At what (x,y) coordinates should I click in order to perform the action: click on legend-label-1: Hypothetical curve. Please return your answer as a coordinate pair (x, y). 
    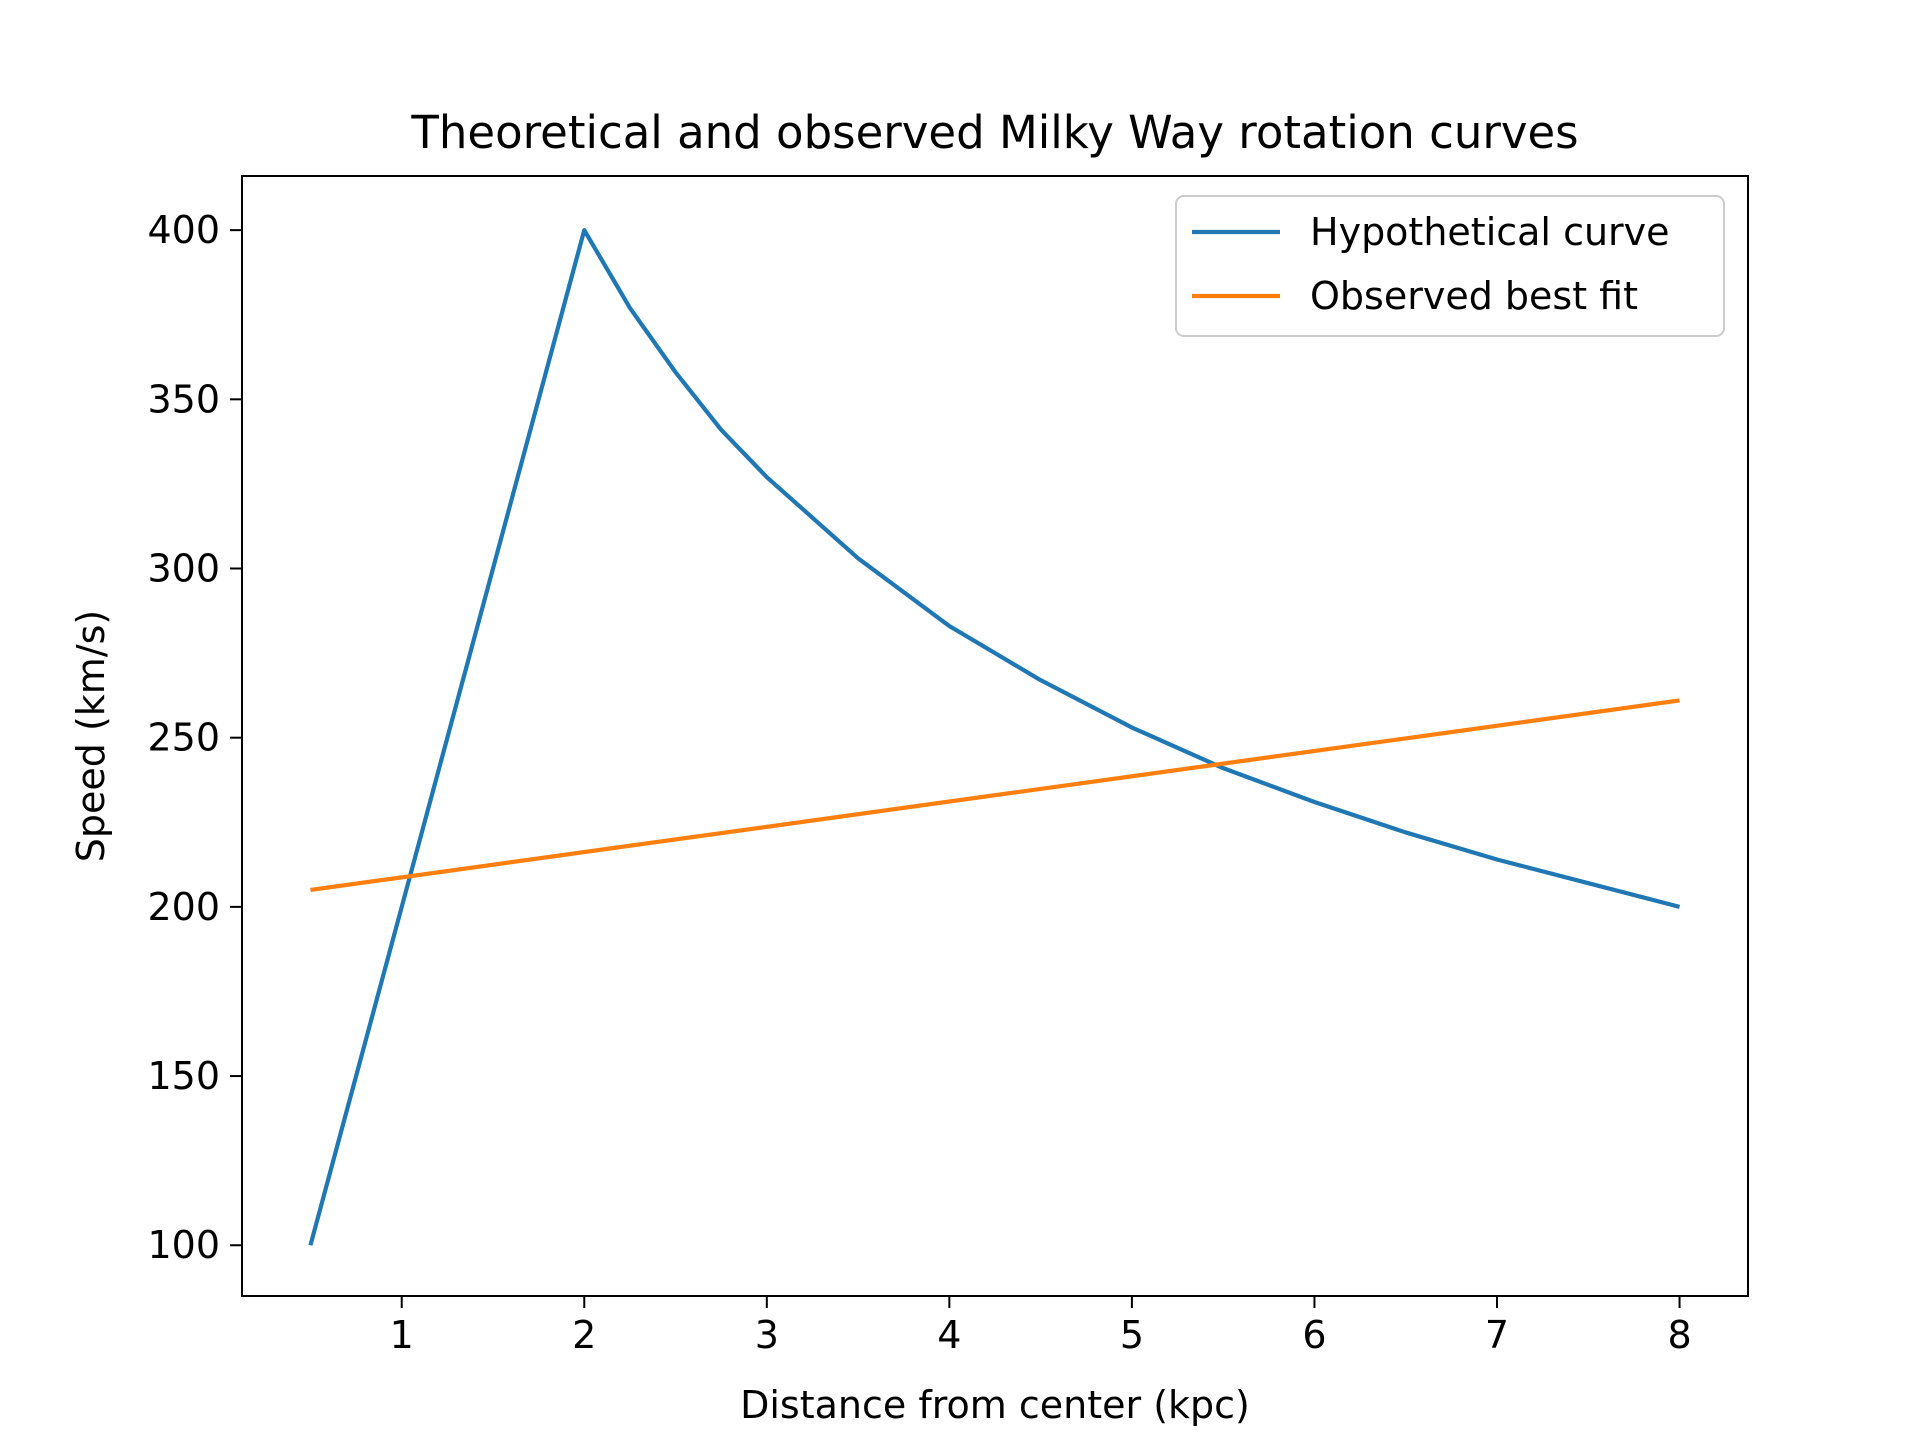
    Looking at the image, I should click on (1490, 232).